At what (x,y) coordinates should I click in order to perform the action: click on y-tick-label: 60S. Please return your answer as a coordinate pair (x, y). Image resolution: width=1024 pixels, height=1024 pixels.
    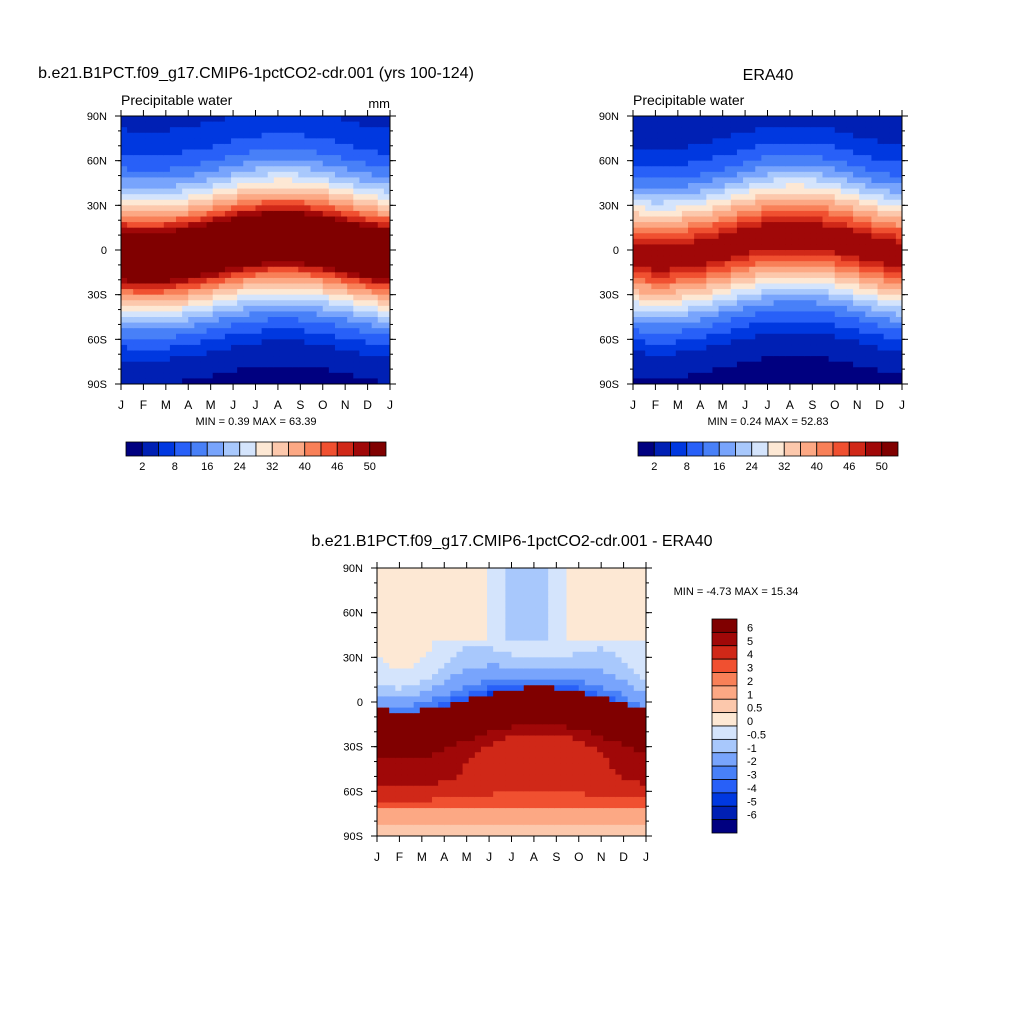
    Looking at the image, I should click on (97, 340).